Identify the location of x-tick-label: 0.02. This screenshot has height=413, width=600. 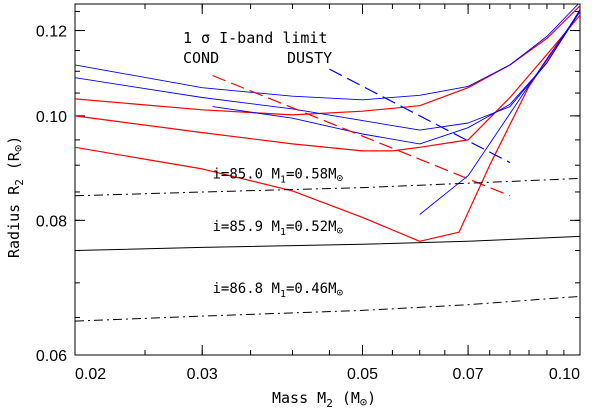
(90, 374).